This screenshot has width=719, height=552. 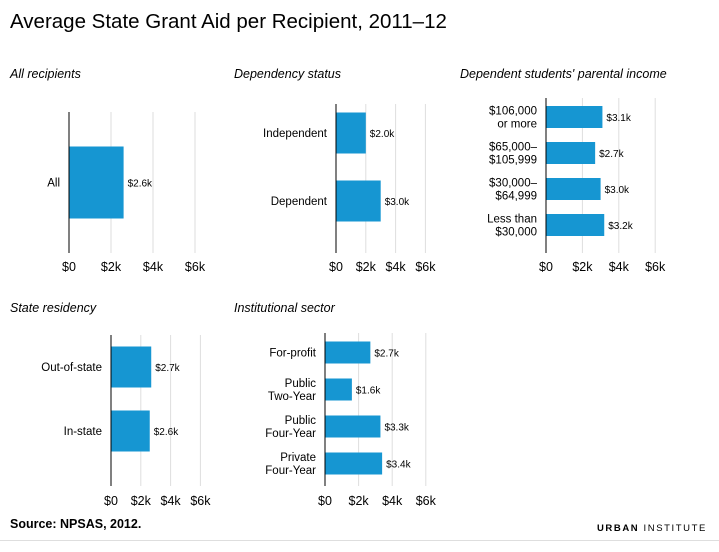 What do you see at coordinates (517, 125) in the screenshot?
I see `category-label: or more` at bounding box center [517, 125].